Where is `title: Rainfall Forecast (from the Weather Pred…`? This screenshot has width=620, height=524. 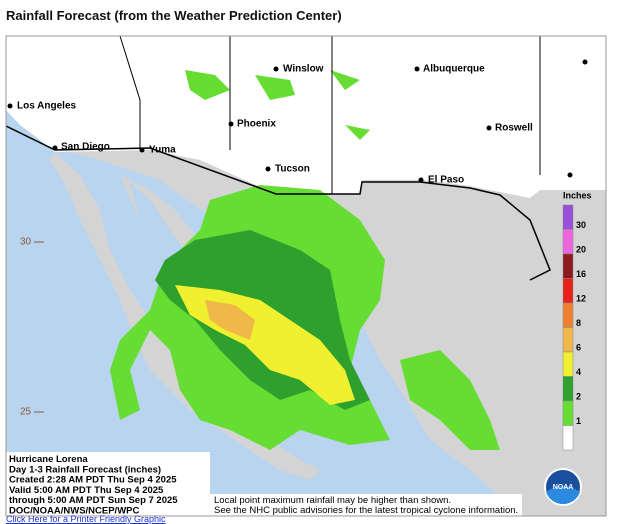 title: Rainfall Forecast (from the Weather Pred… is located at coordinates (174, 15).